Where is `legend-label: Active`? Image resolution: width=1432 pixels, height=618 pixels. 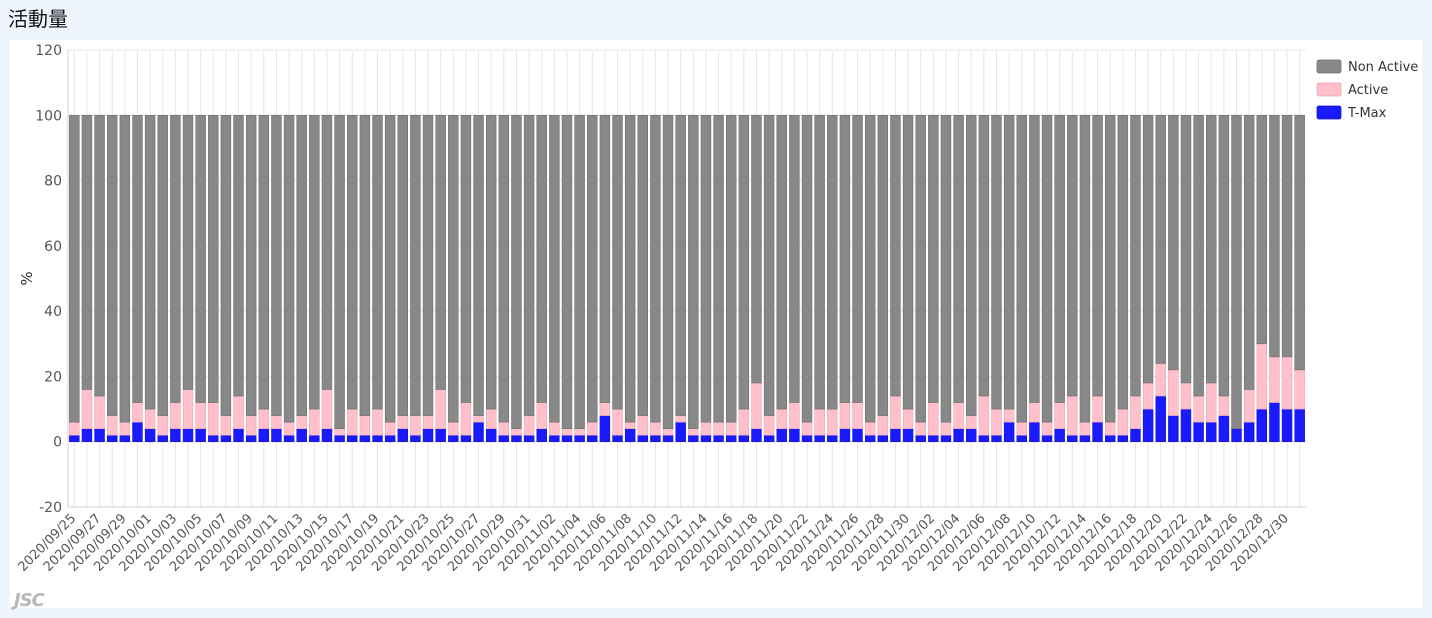
legend-label: Active is located at coordinates (1368, 90).